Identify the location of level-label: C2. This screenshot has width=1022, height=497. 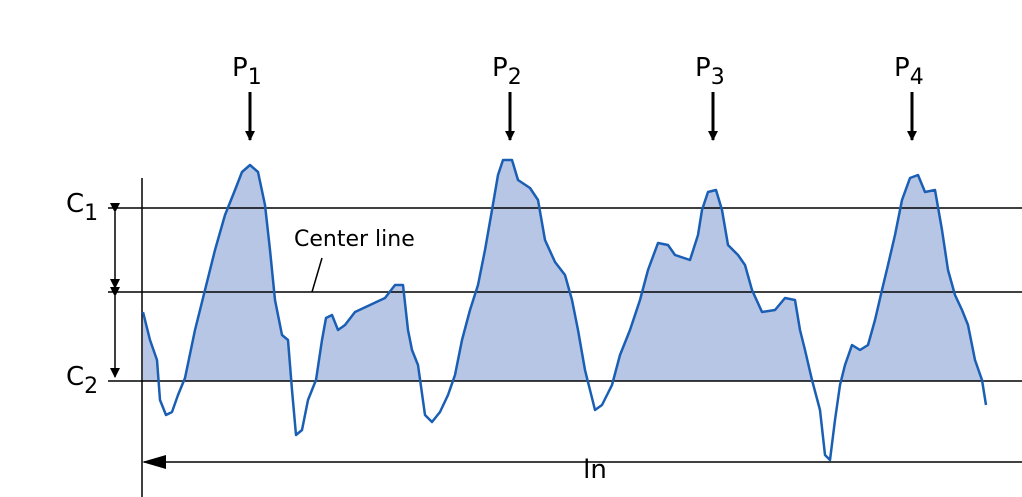
(82, 380).